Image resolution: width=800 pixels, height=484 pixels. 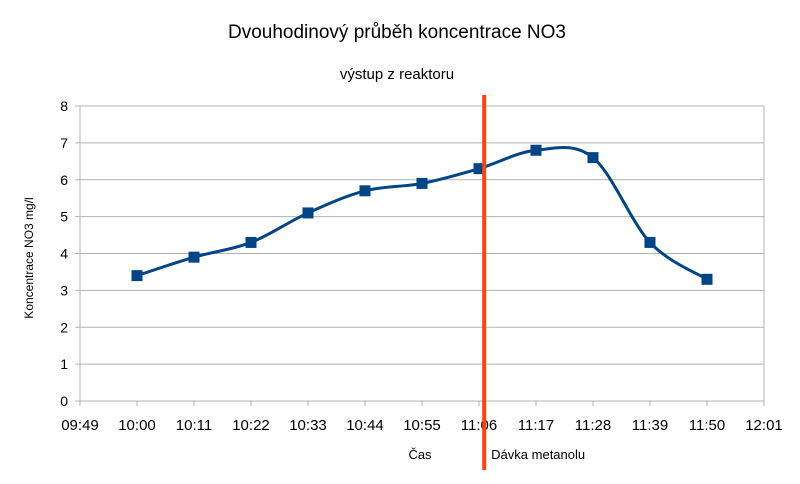 I want to click on y-axis-label: Koncentrace NO3 mg/l, so click(x=29, y=257).